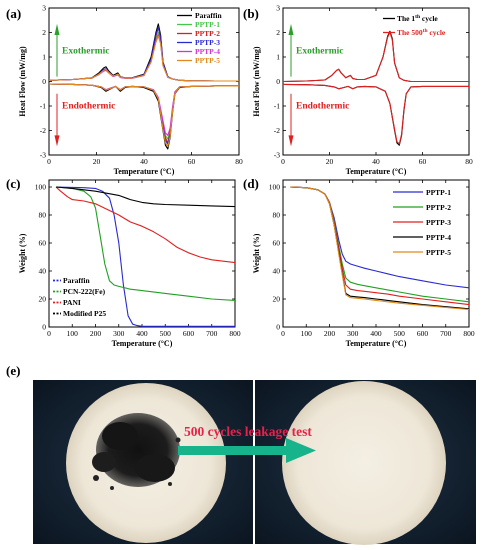 Image resolution: width=485 pixels, height=550 pixels. What do you see at coordinates (423, 333) in the screenshot?
I see `x-tick-label-d: 600` at bounding box center [423, 333].